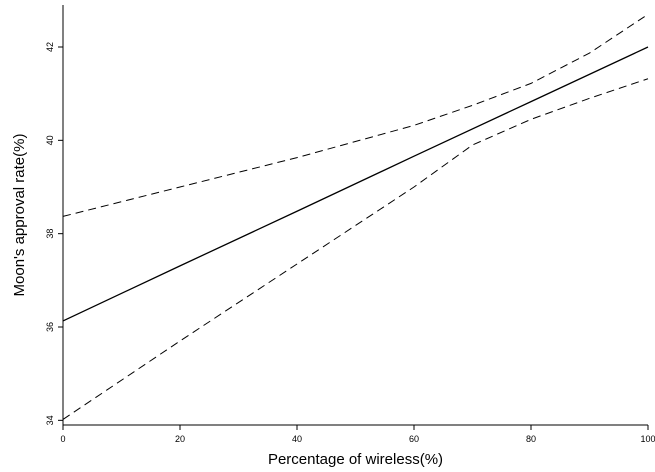  What do you see at coordinates (50, 47) in the screenshot?
I see `y-tick-label: 42` at bounding box center [50, 47].